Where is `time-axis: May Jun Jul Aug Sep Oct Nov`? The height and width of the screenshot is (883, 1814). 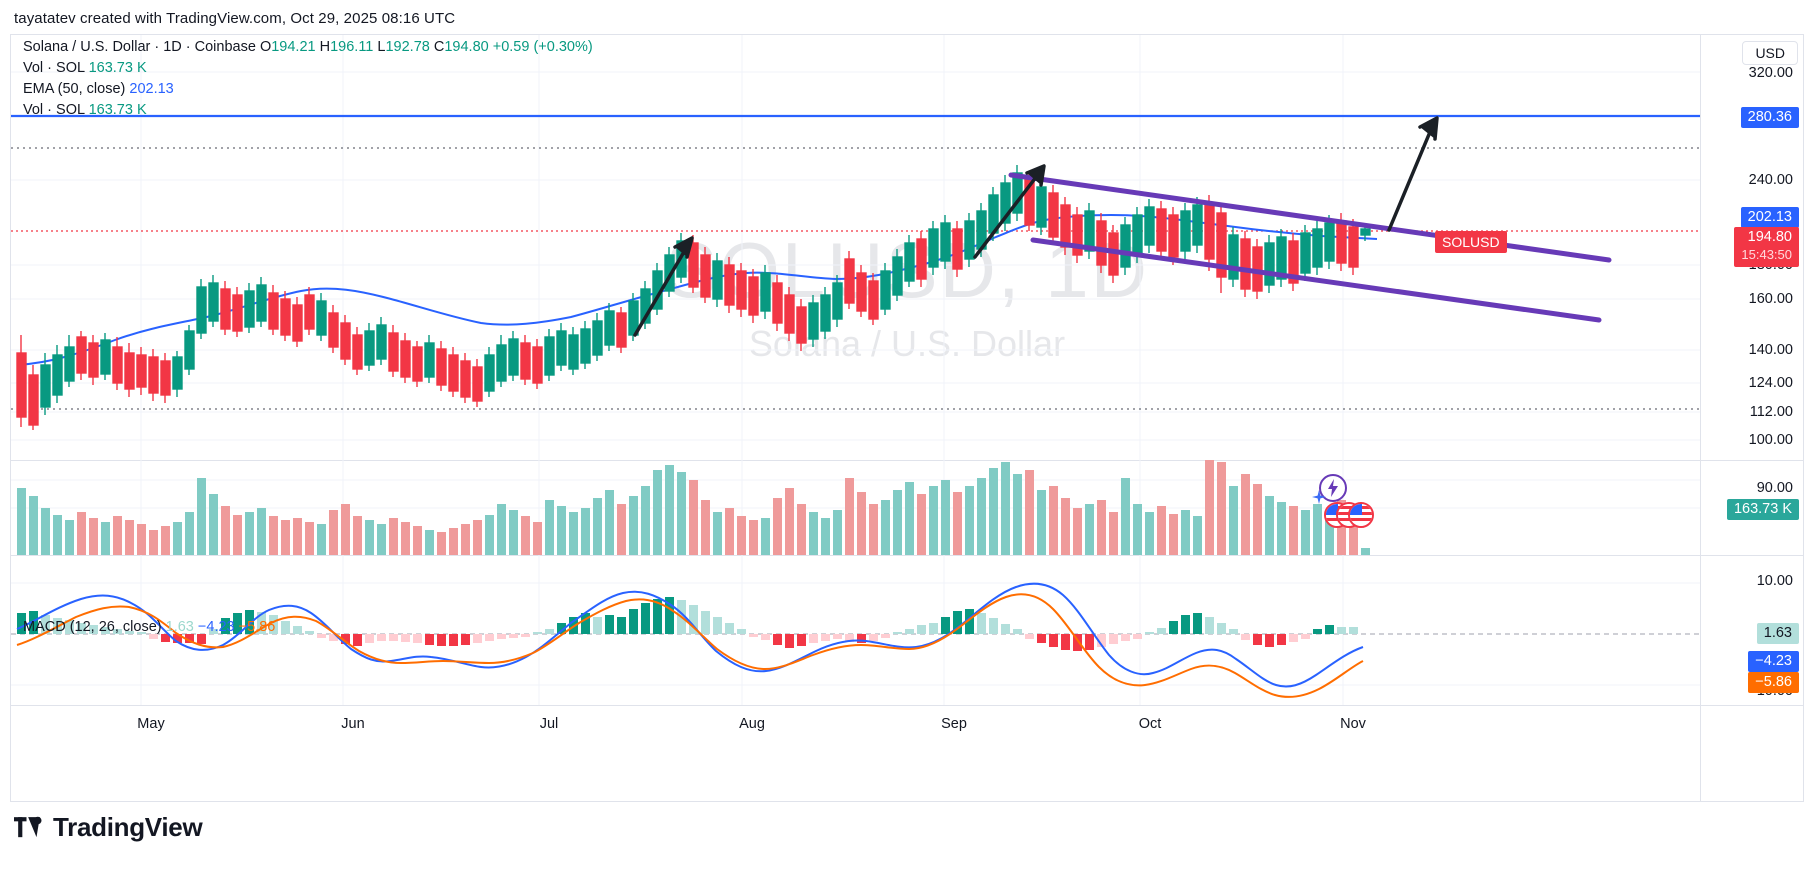
time-axis: May Jun Jul Aug Sep Oct Nov is located at coordinates (907, 725).